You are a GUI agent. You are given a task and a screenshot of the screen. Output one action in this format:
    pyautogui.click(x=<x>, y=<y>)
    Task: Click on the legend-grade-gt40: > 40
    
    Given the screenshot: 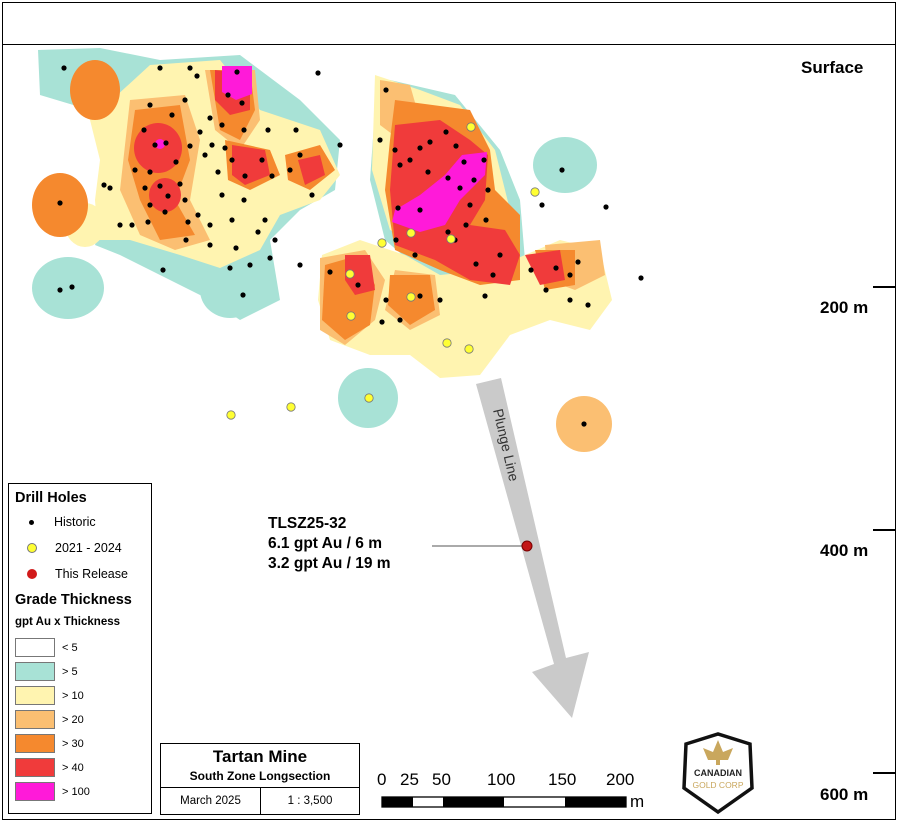 What is the action you would take?
    pyautogui.click(x=49, y=767)
    